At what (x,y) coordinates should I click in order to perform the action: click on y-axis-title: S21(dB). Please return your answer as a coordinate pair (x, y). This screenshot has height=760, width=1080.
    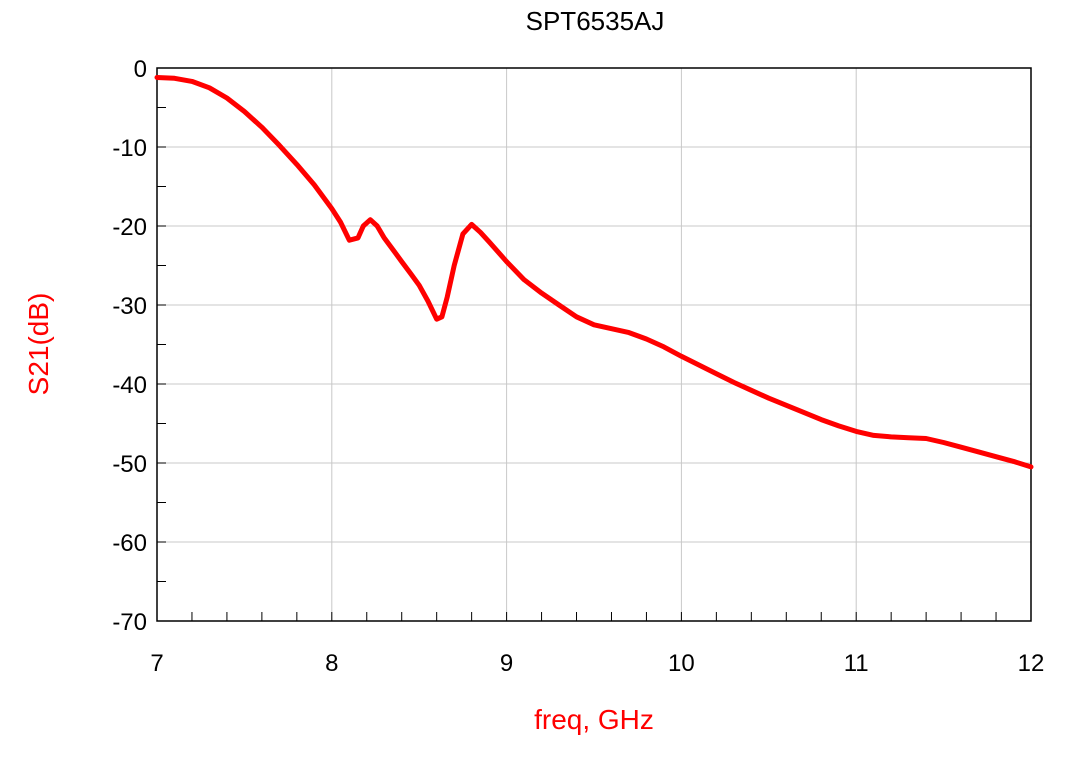
    Looking at the image, I should click on (38, 344).